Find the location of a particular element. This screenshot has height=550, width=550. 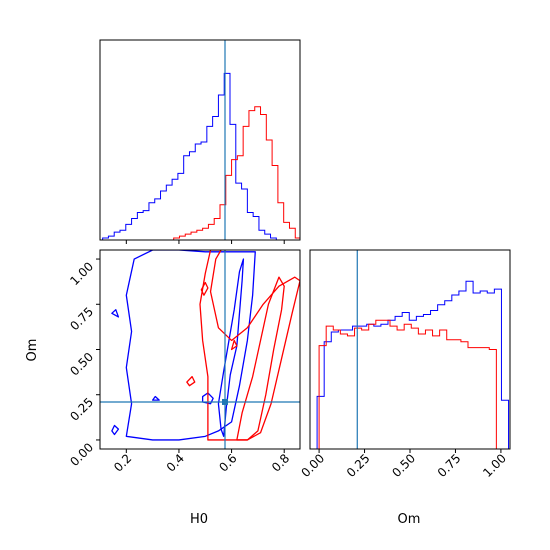

joint-xtick-label-2: 0.6 is located at coordinates (227, 462).